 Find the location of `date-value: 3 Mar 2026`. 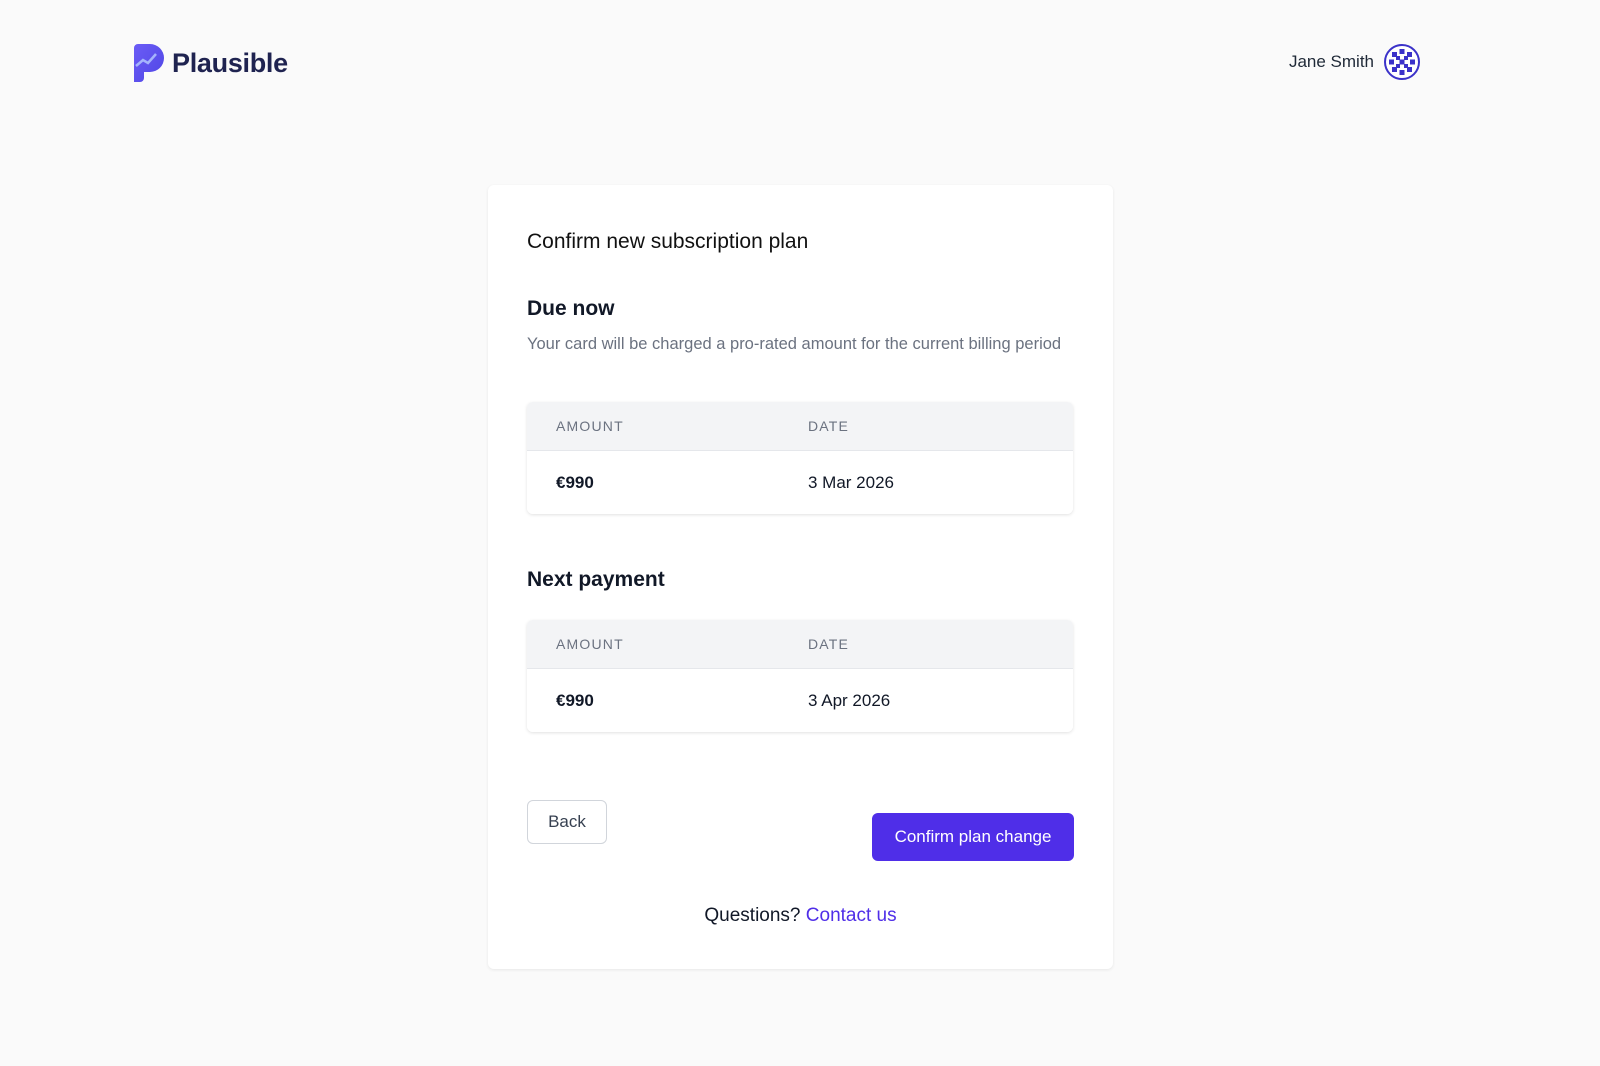

date-value: 3 Mar 2026 is located at coordinates (851, 482).